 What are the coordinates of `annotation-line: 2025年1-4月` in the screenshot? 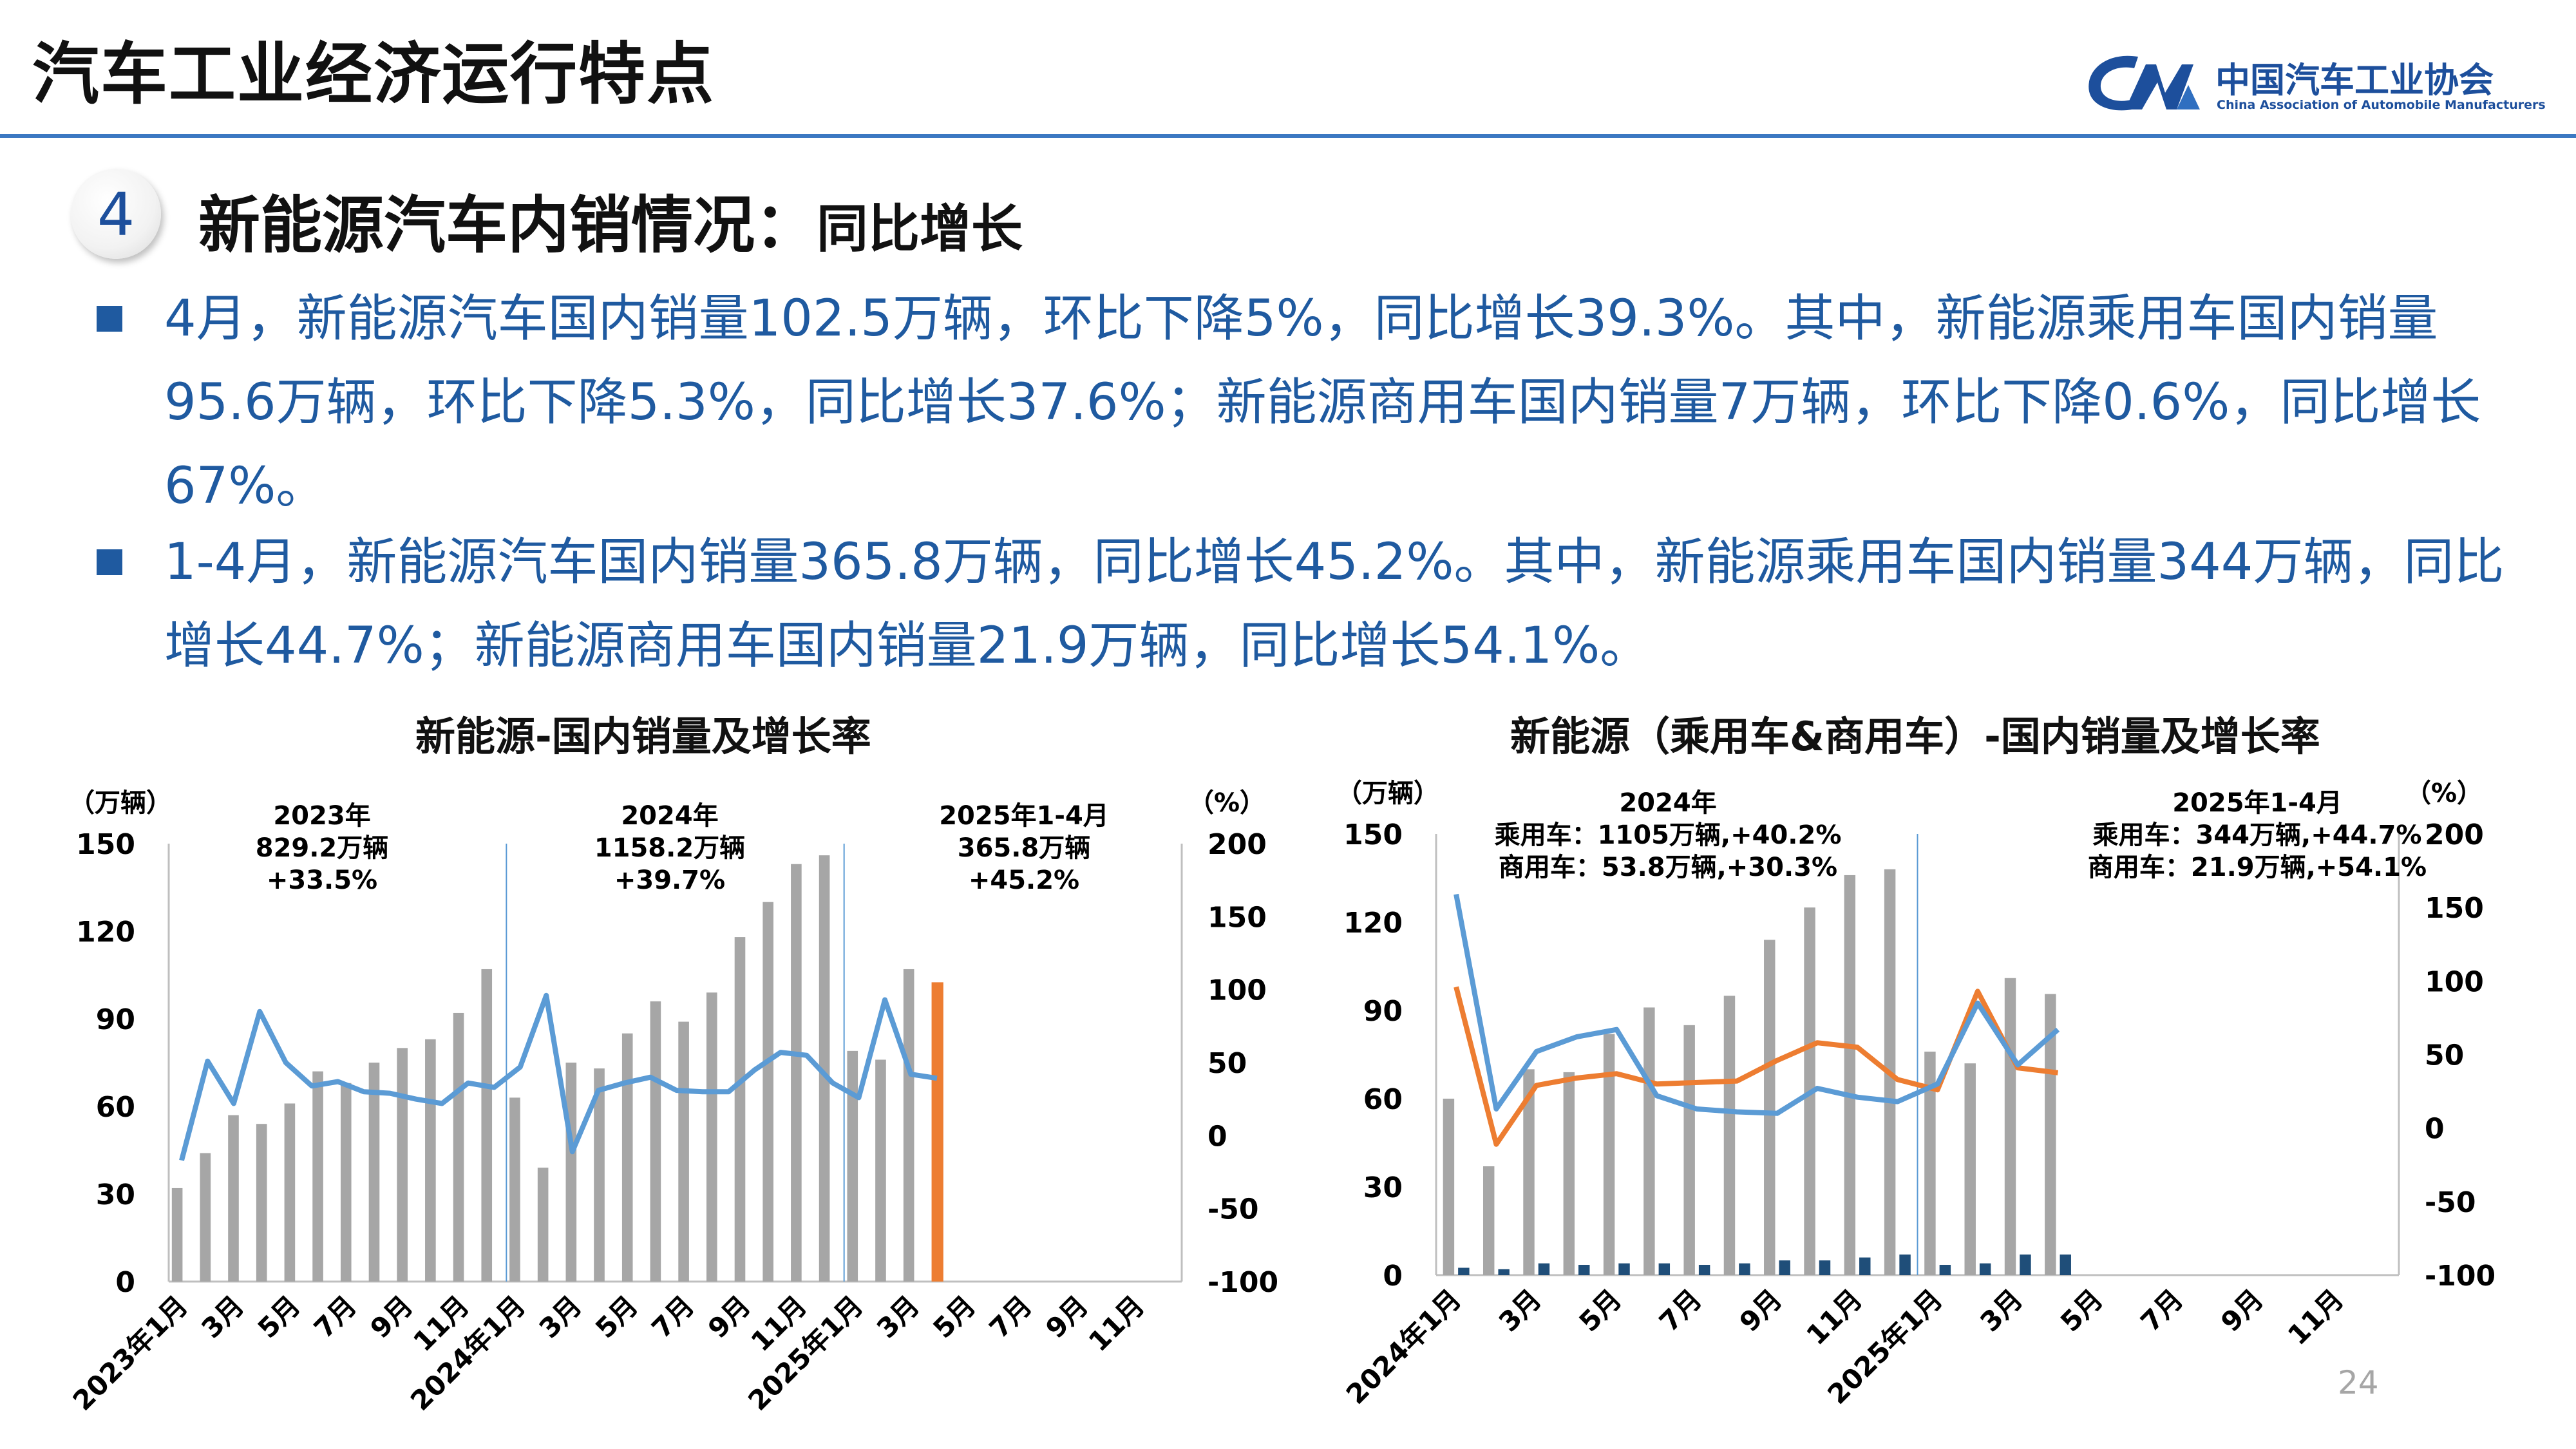 It's located at (1024, 816).